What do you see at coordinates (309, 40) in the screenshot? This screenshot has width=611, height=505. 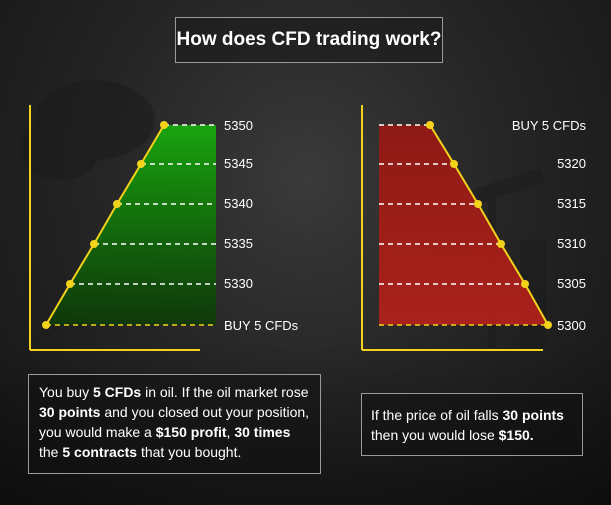 I see `page-title: How does CFD trading work?` at bounding box center [309, 40].